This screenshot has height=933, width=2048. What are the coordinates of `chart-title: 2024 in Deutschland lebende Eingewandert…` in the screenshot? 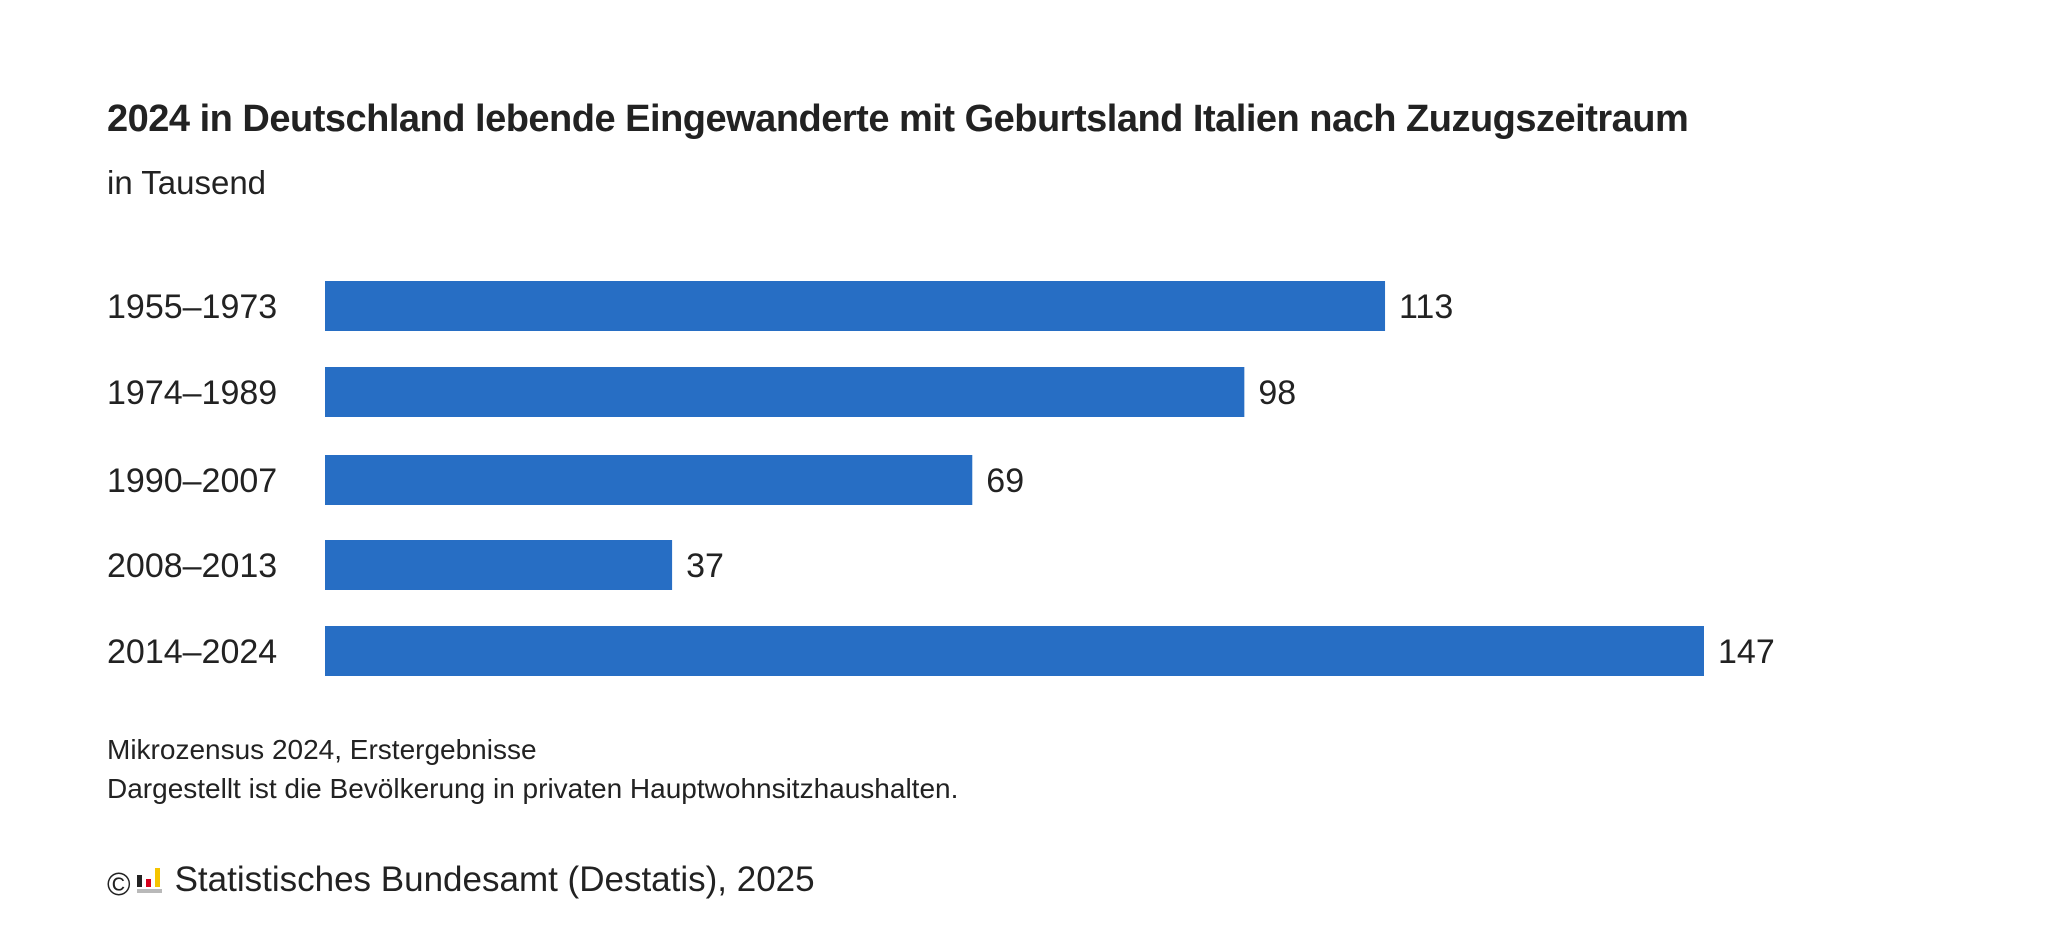 It's located at (898, 119).